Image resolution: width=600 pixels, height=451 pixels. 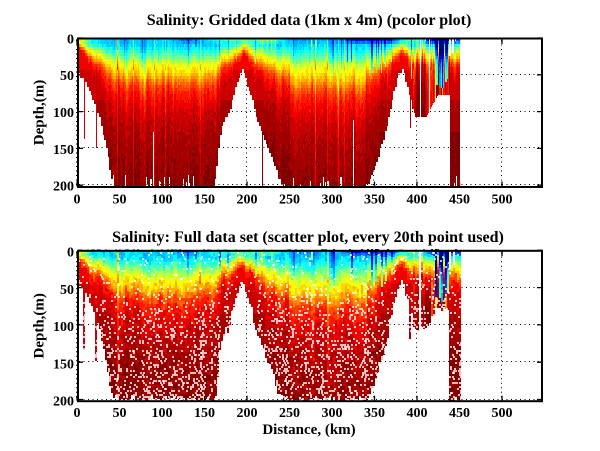 What do you see at coordinates (308, 430) in the screenshot?
I see `svg-text: Distance, (km)` at bounding box center [308, 430].